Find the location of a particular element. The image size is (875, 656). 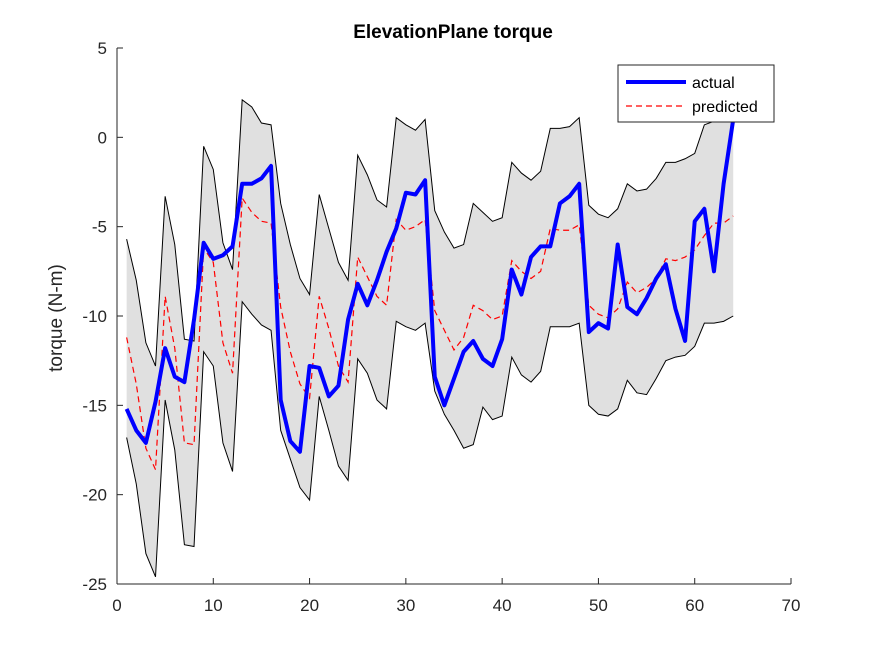

x-tick-label: 60 is located at coordinates (694, 605).